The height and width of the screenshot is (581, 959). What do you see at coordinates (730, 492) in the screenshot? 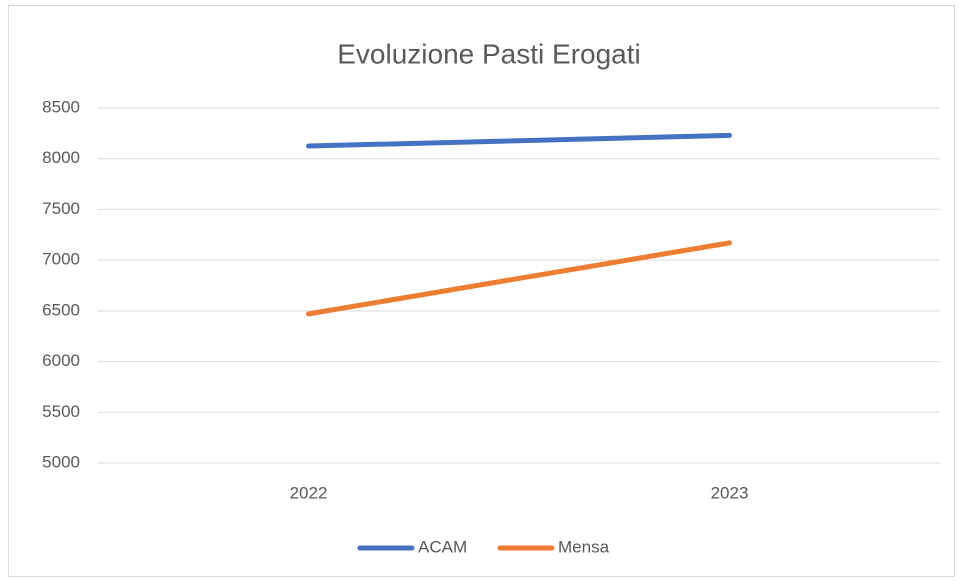
I see `x-tick-label: 2023` at bounding box center [730, 492].